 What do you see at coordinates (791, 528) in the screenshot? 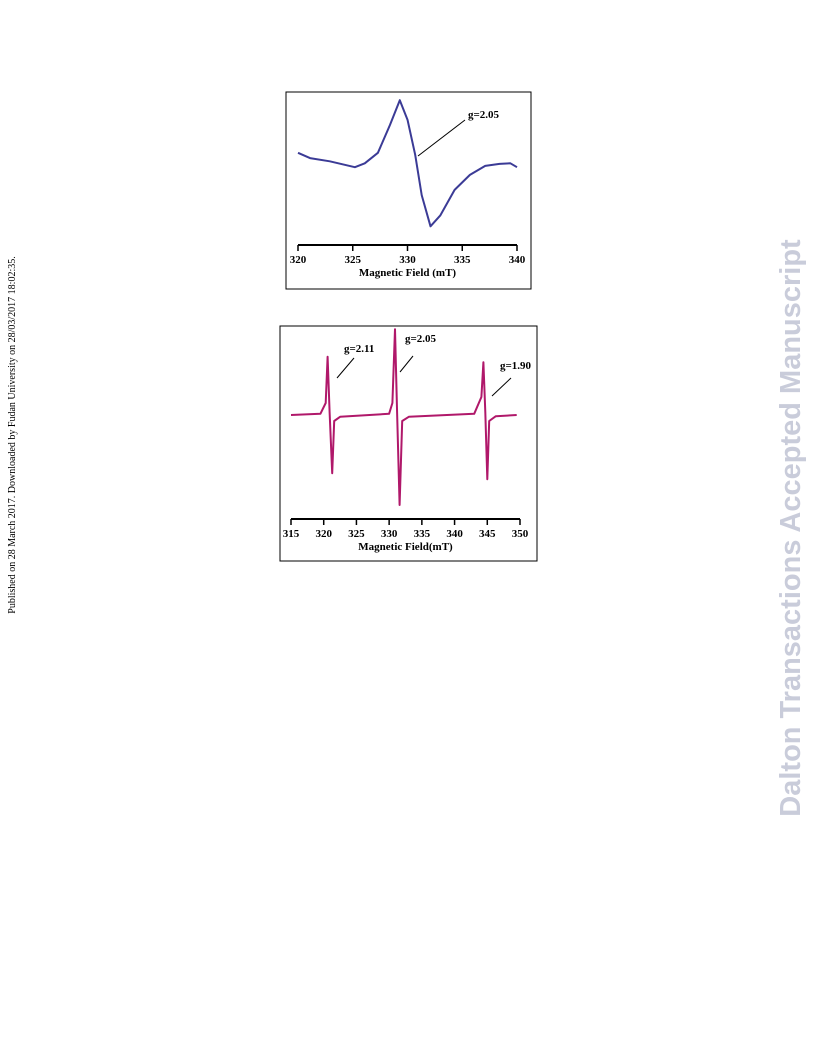
I see `watermark: Dalton Transactions Accepted Manuscript` at bounding box center [791, 528].